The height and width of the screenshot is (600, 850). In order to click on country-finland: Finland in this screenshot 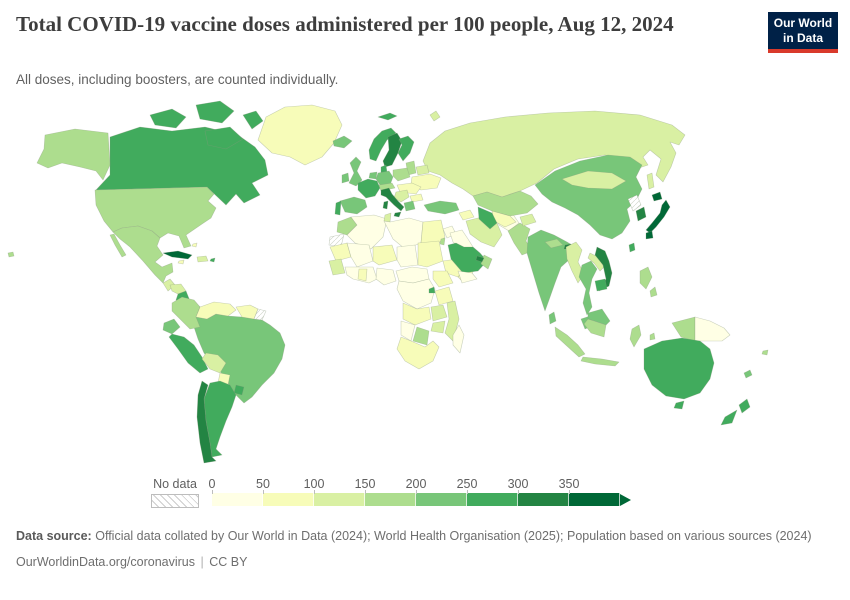, I will do `click(406, 148)`.